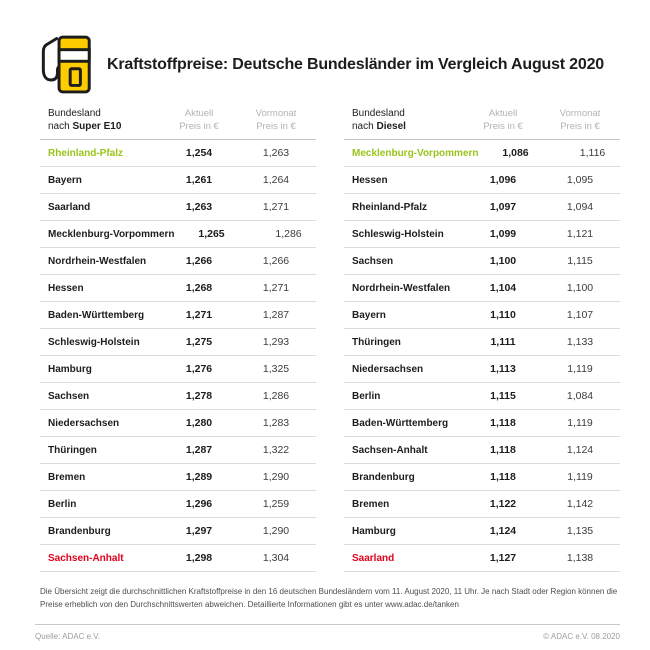 The width and height of the screenshot is (650, 650). Describe the element at coordinates (503, 369) in the screenshot. I see `current-price: 1,113` at that location.